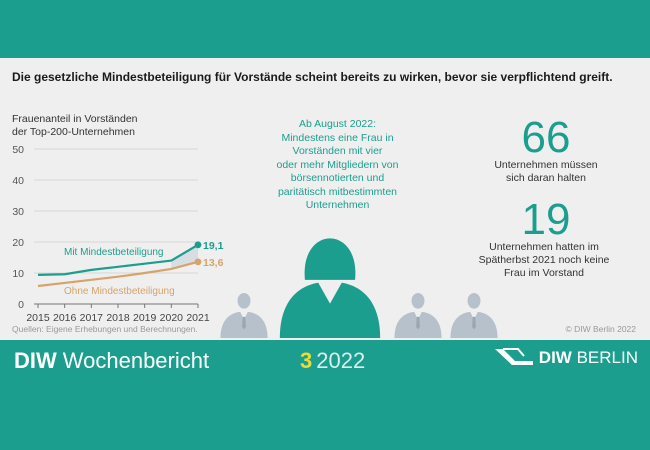 This screenshot has height=450, width=650. What do you see at coordinates (544, 247) in the screenshot?
I see `stat-19-line-1: Unternehmen hatten im` at bounding box center [544, 247].